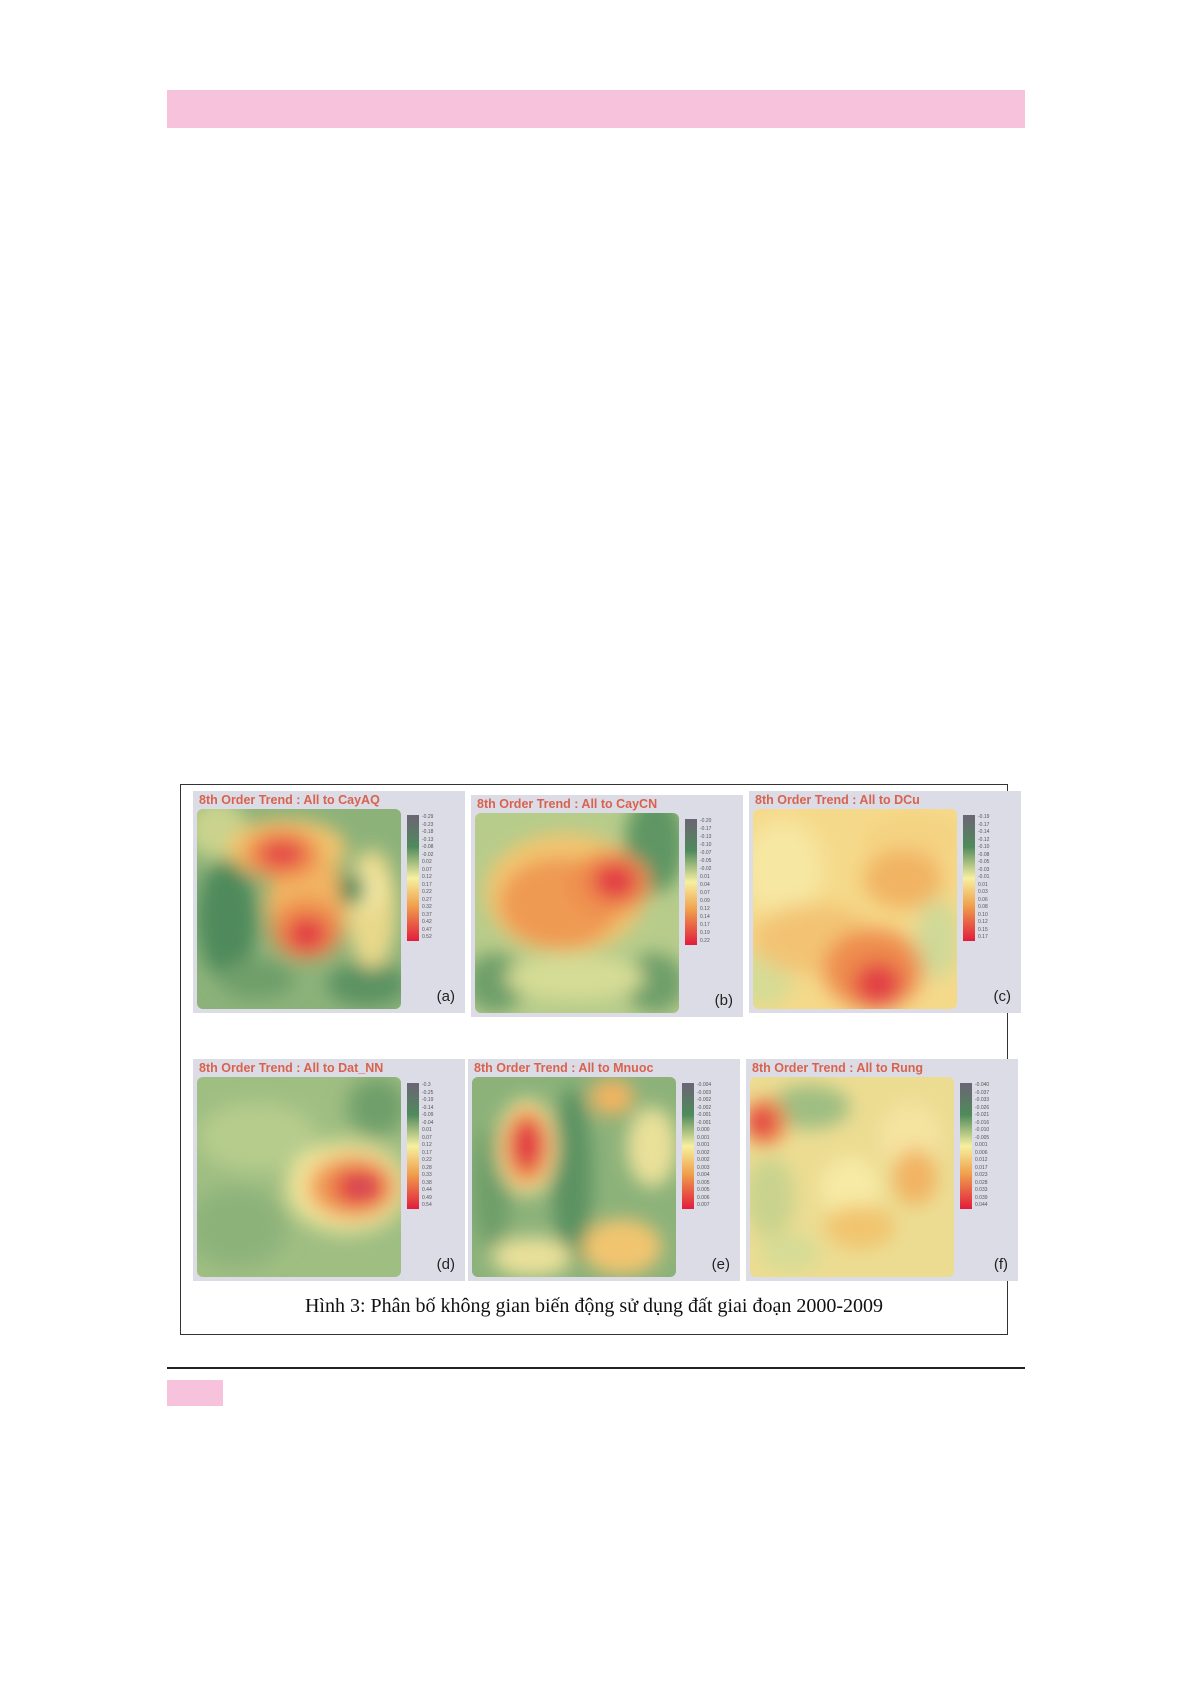 Image resolution: width=1191 pixels, height=1685 pixels. Describe the element at coordinates (984, 839) in the screenshot. I see `legend-tick: -0.12` at that location.